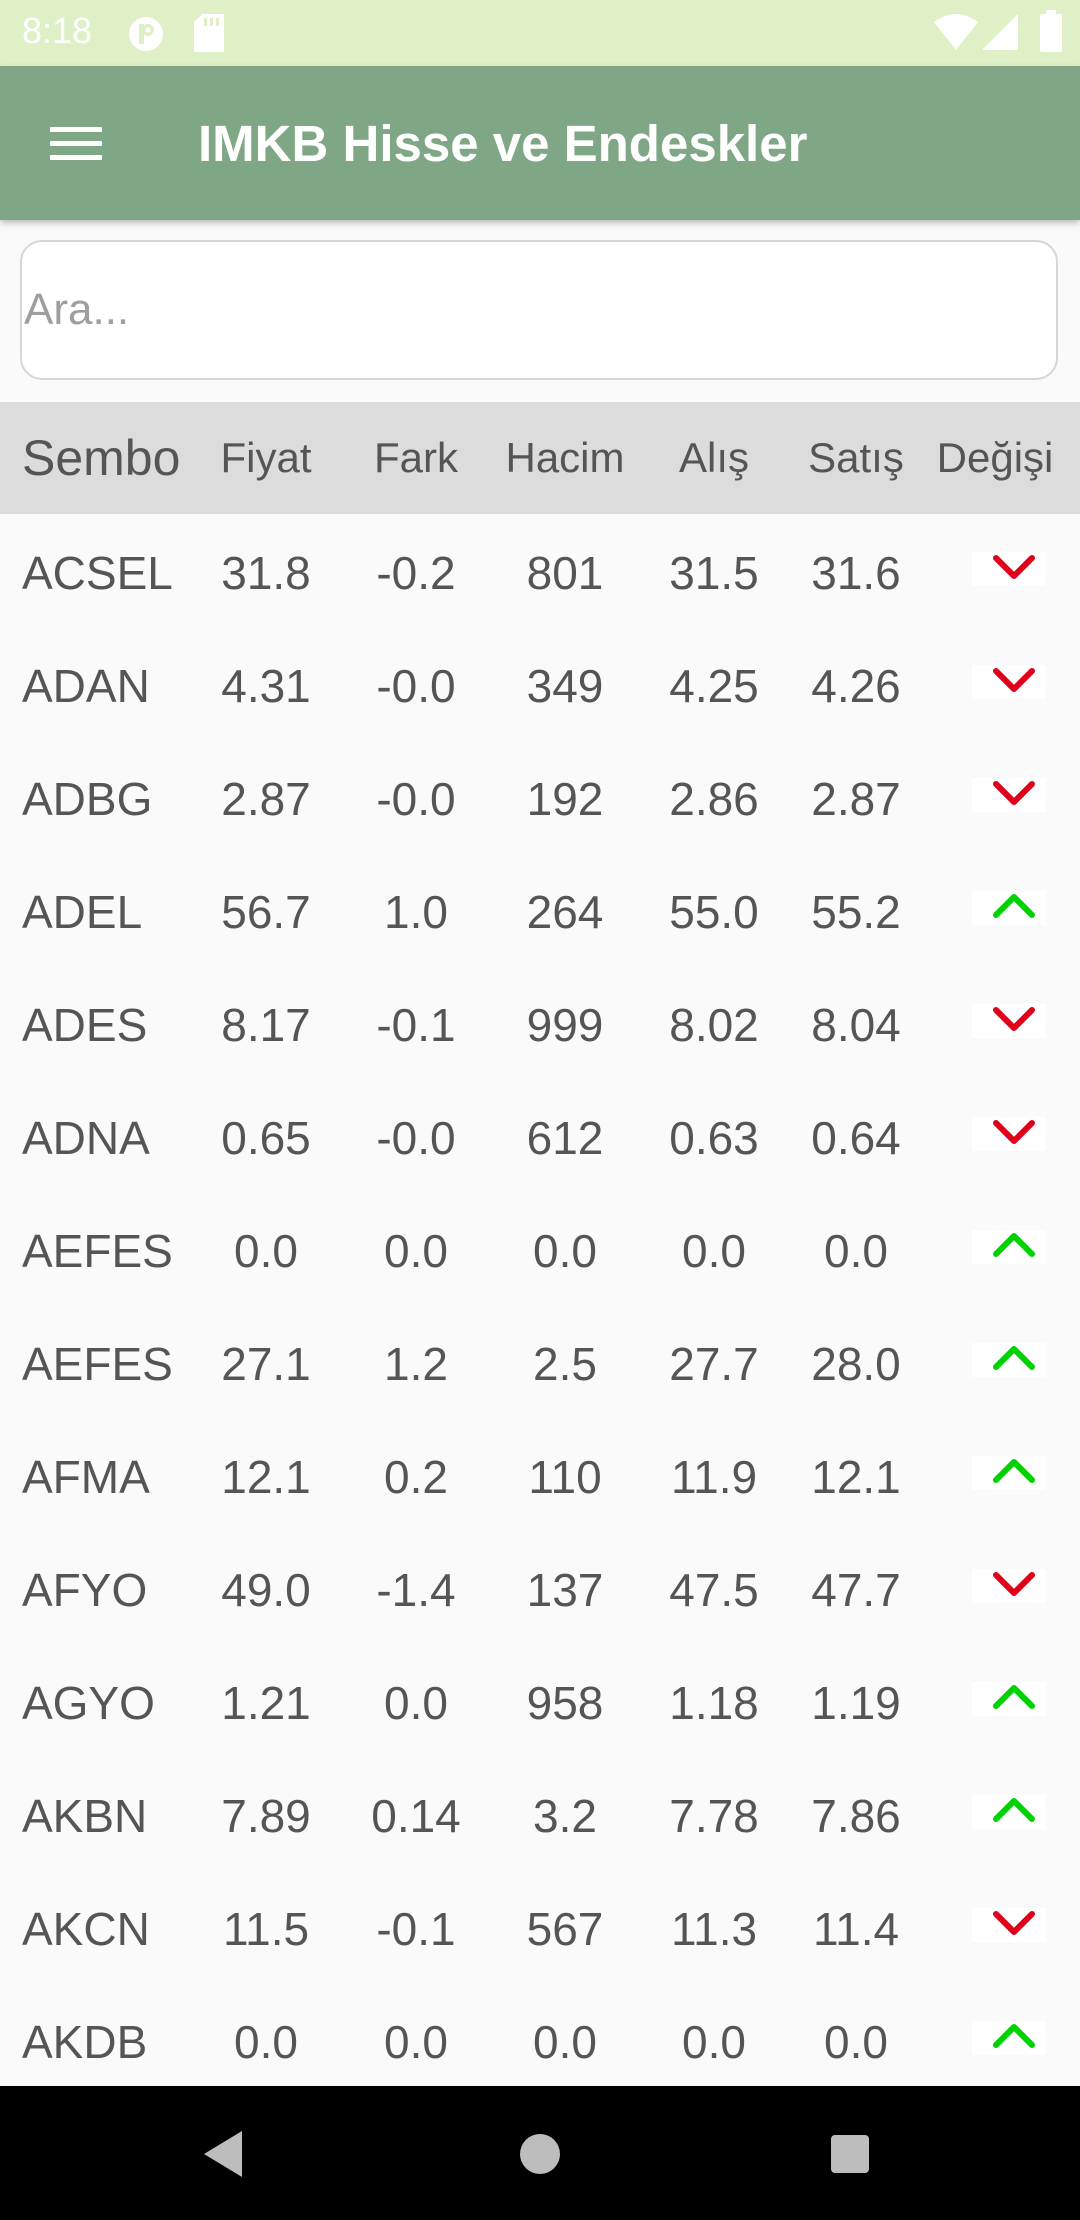 The width and height of the screenshot is (1080, 2220). Describe the element at coordinates (850, 2153) in the screenshot. I see `recents-icon` at that location.